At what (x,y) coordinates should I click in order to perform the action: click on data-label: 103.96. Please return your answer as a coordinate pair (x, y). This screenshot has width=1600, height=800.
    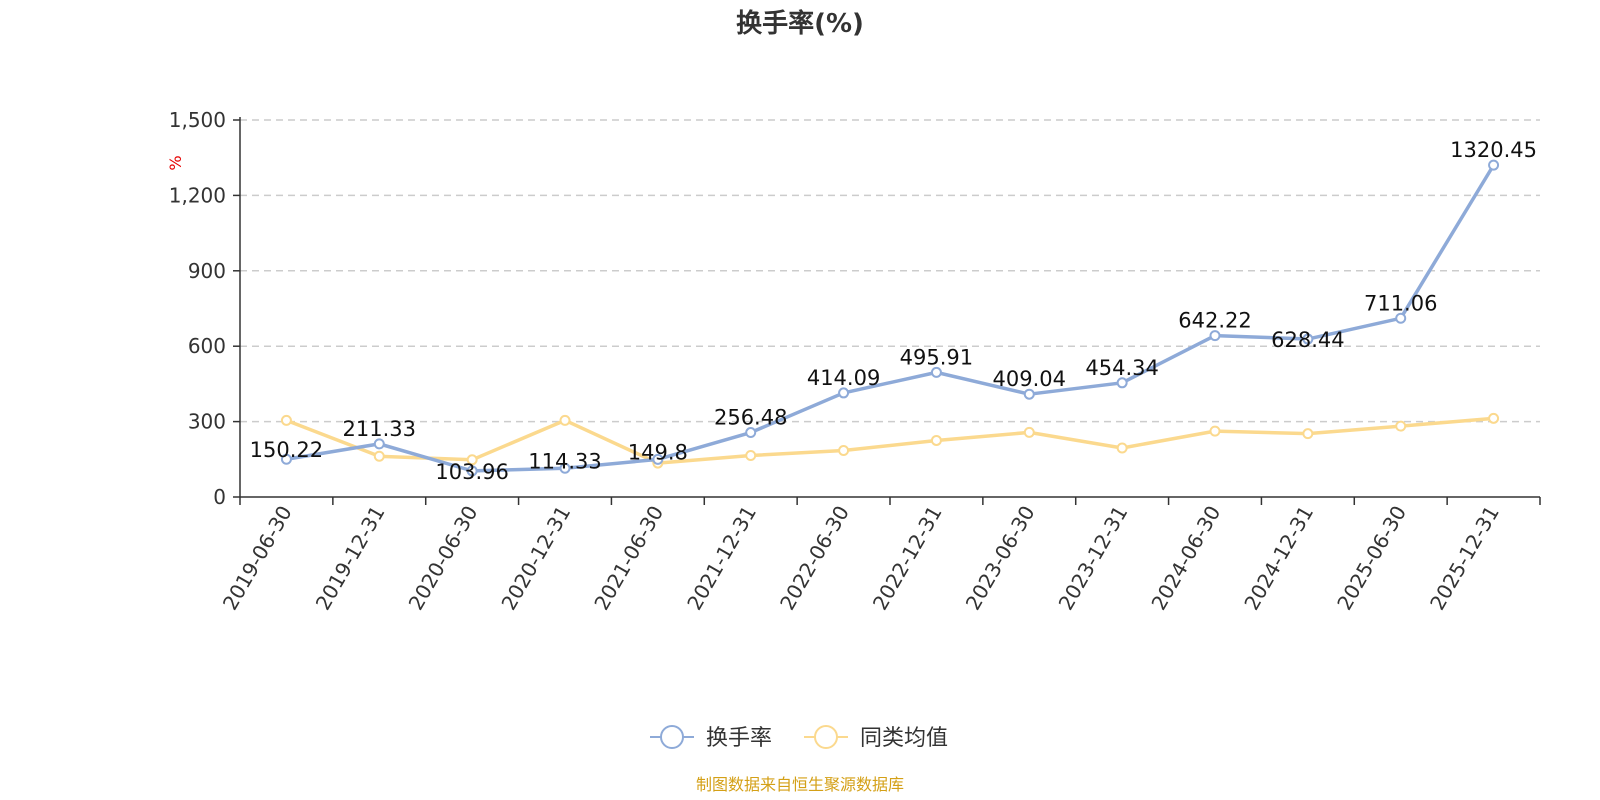
    Looking at the image, I should click on (471, 472).